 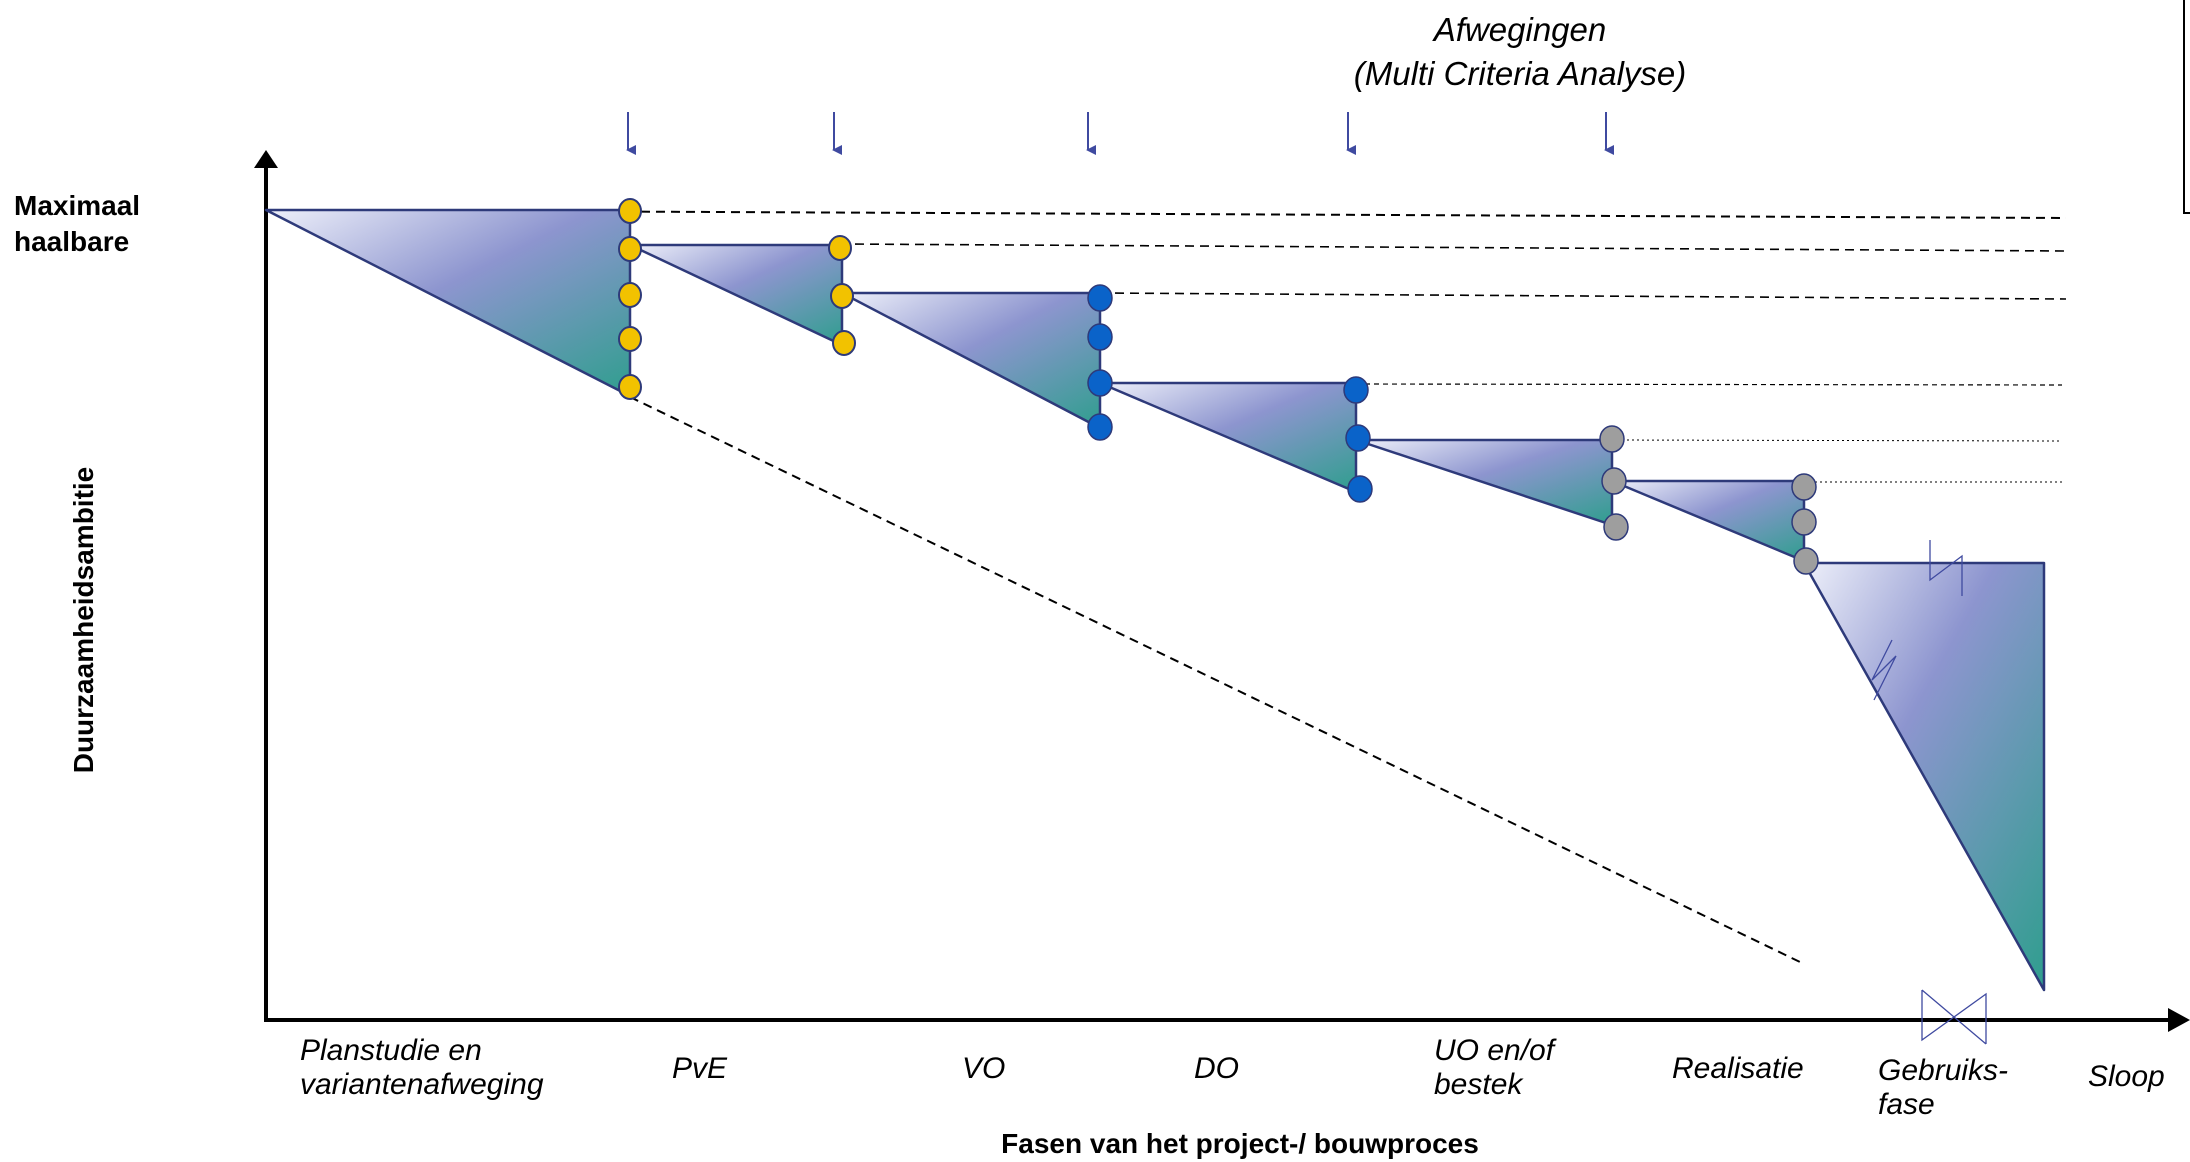 What do you see at coordinates (1484, 482) in the screenshot?
I see `triangle-uo` at bounding box center [1484, 482].